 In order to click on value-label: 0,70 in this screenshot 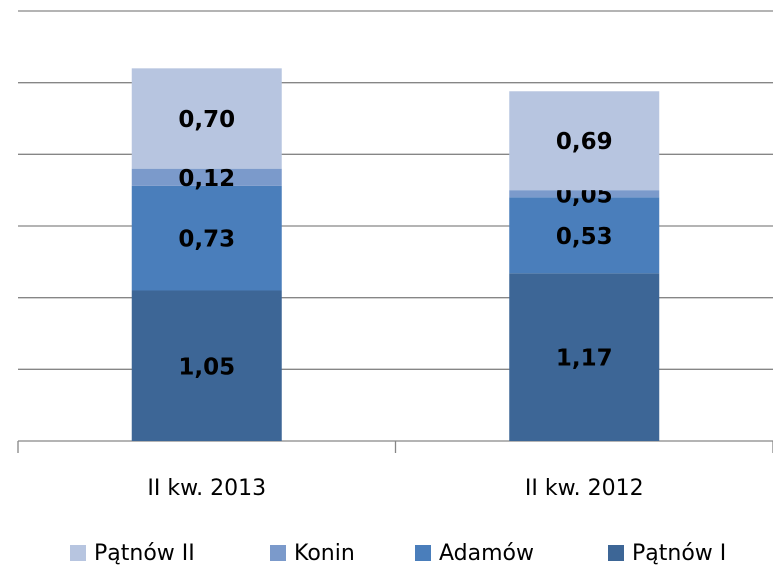, I will do `click(206, 120)`.